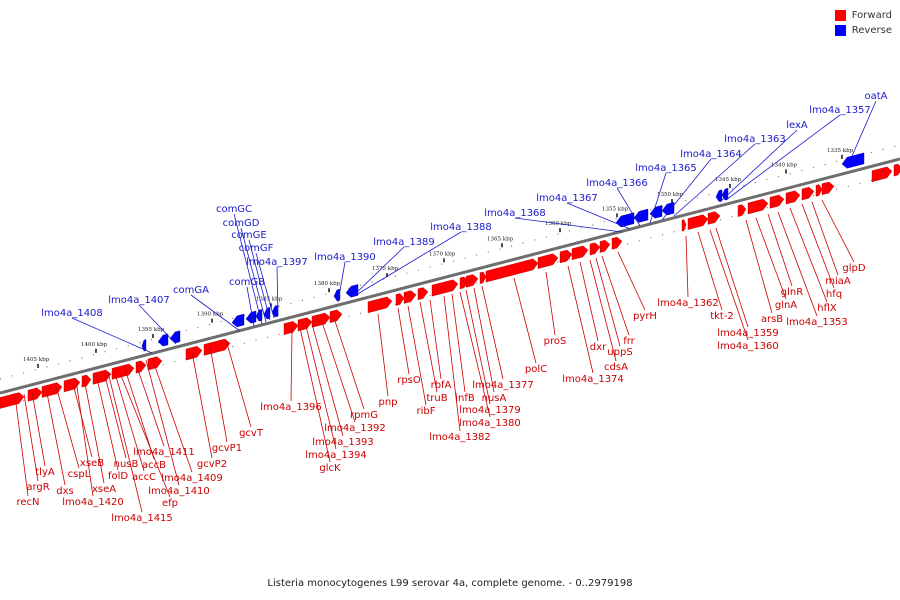 This screenshot has width=900, height=600. Describe the element at coordinates (853, 268) in the screenshot. I see `gene-label: glpD` at that location.